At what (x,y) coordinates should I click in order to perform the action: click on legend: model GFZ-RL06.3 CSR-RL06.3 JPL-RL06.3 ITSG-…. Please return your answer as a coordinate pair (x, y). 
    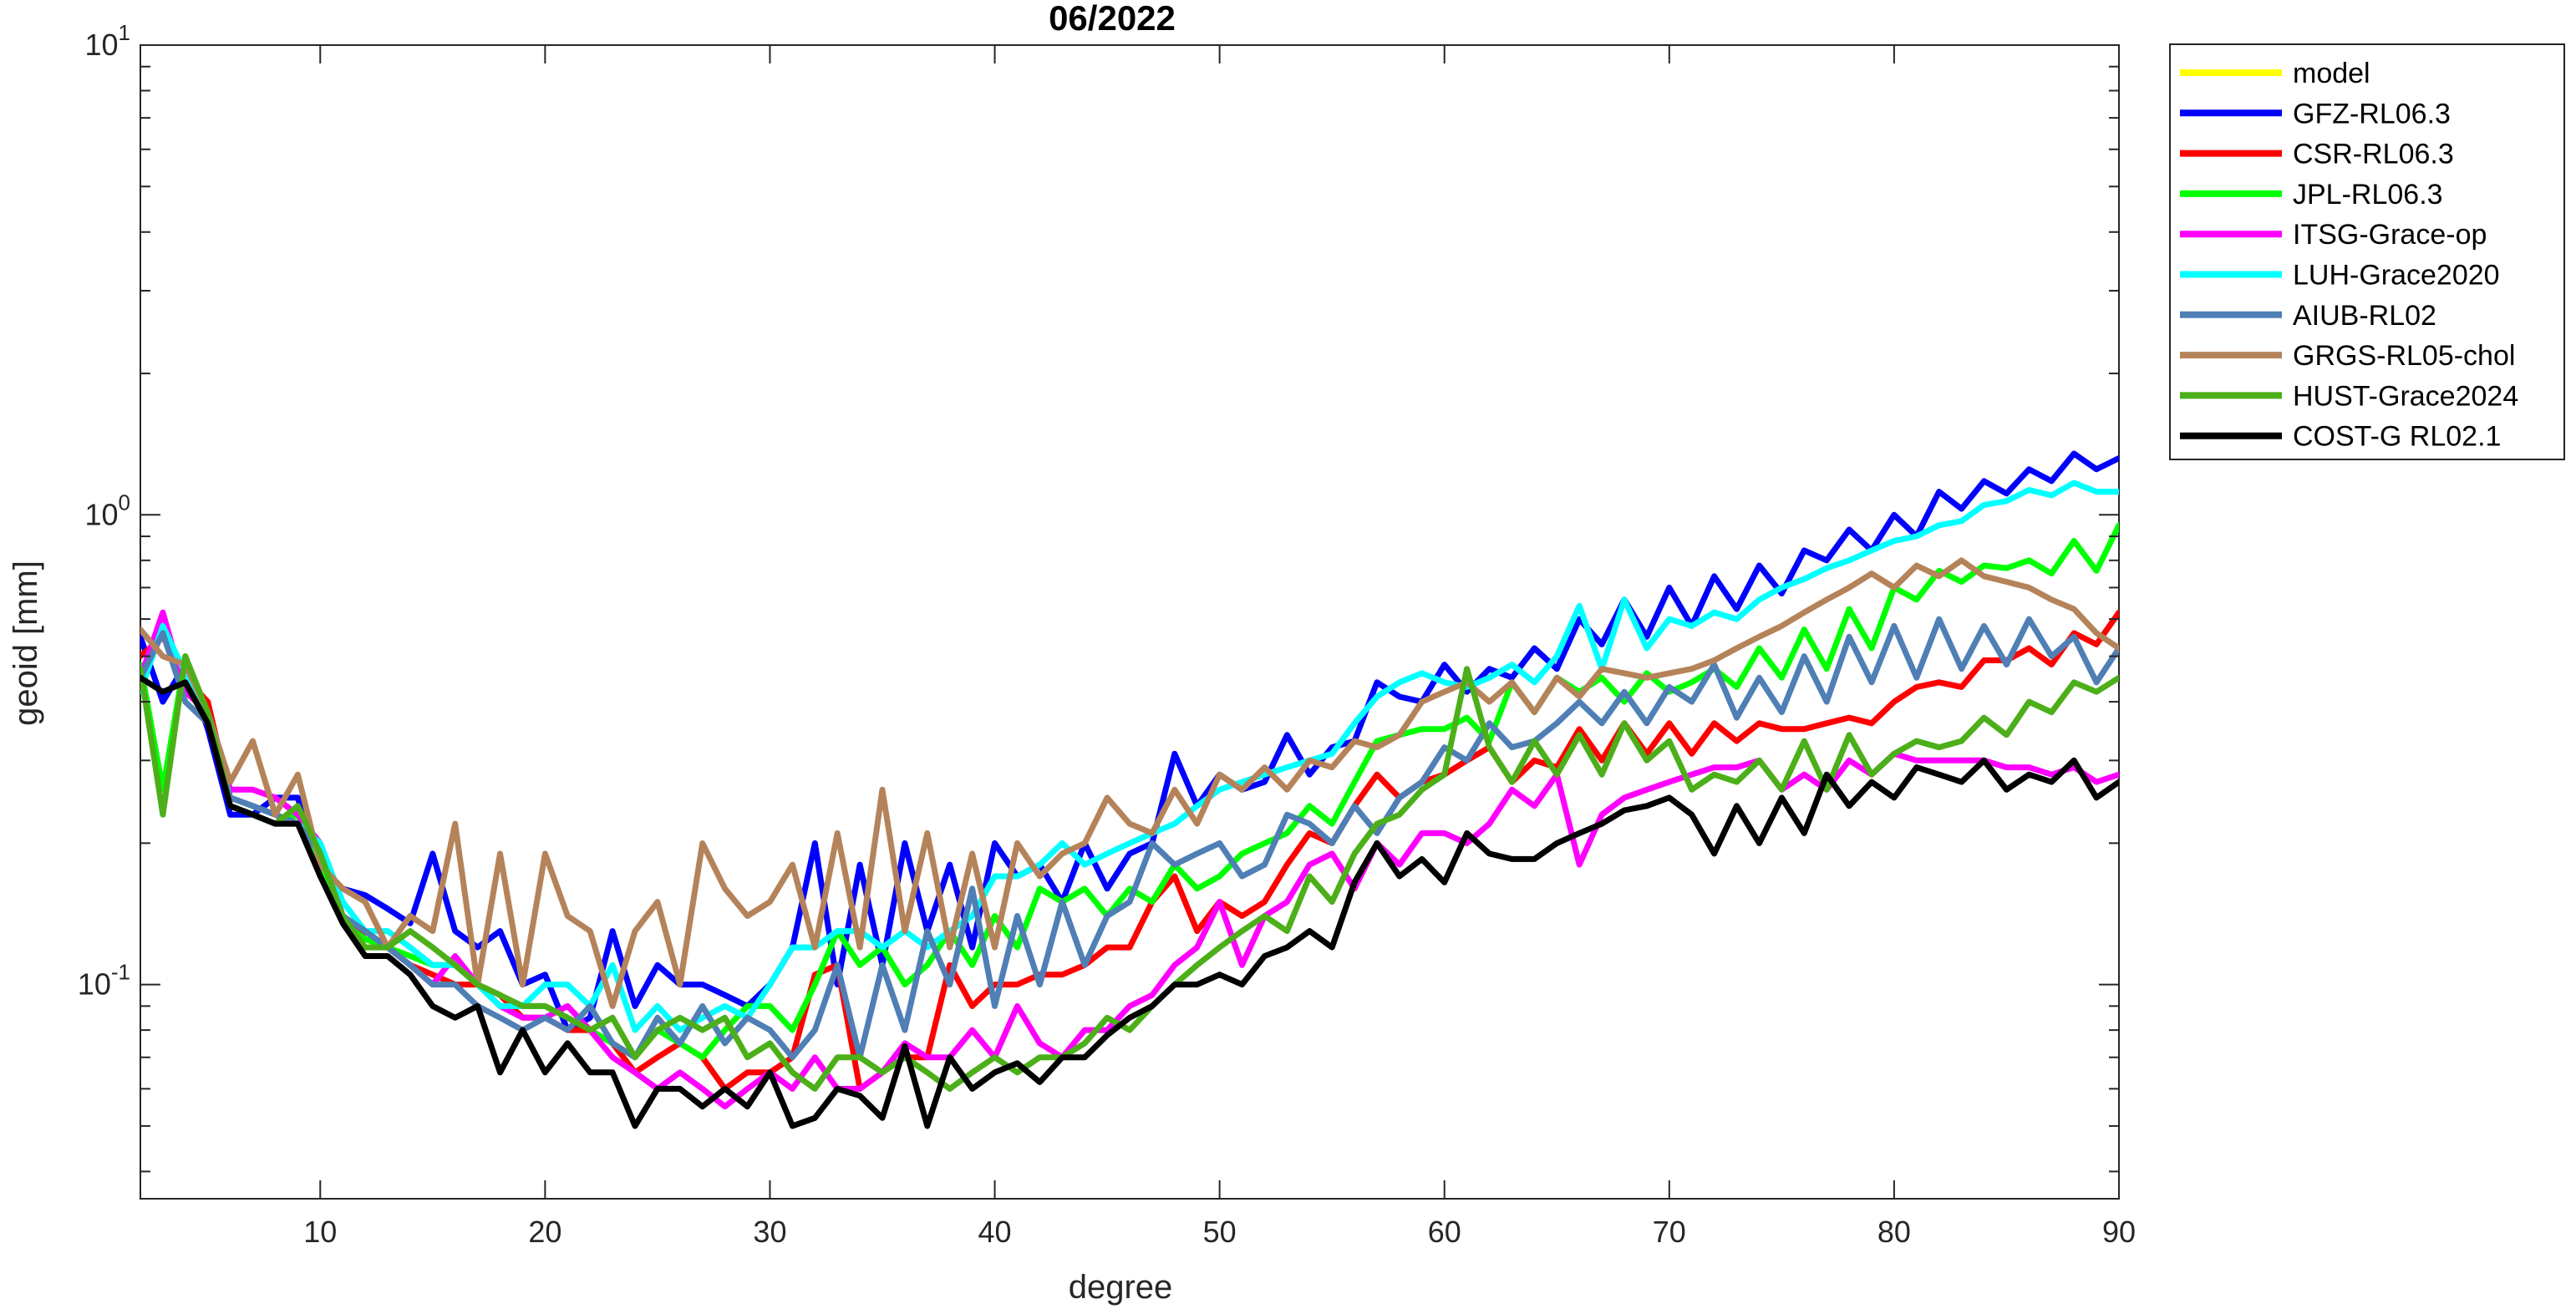
    Looking at the image, I should click on (2367, 251).